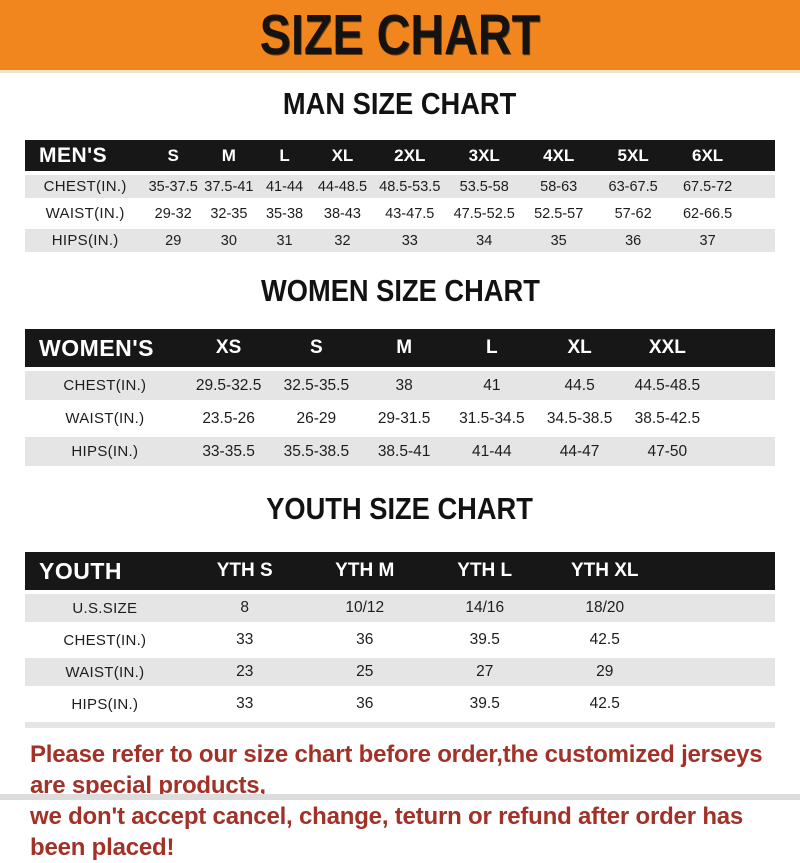 This screenshot has height=863, width=800. I want to click on table-row: CHEST(IN.) 33 36 39.5 42.5, so click(400, 640).